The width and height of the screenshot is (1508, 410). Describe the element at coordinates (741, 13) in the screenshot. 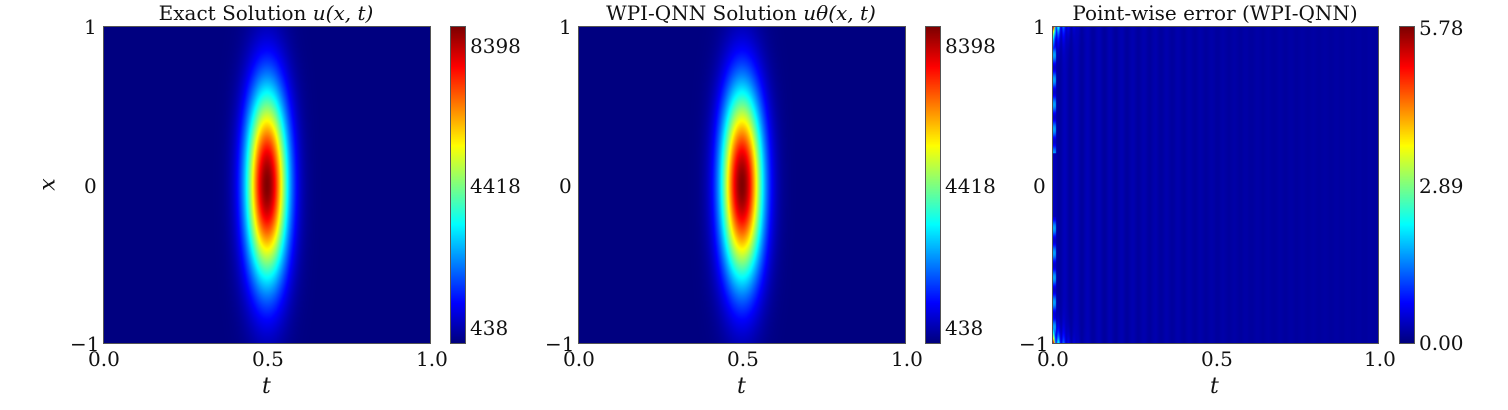

I see `chart-title: WPI-QNN Solution uθ(x, t)` at that location.